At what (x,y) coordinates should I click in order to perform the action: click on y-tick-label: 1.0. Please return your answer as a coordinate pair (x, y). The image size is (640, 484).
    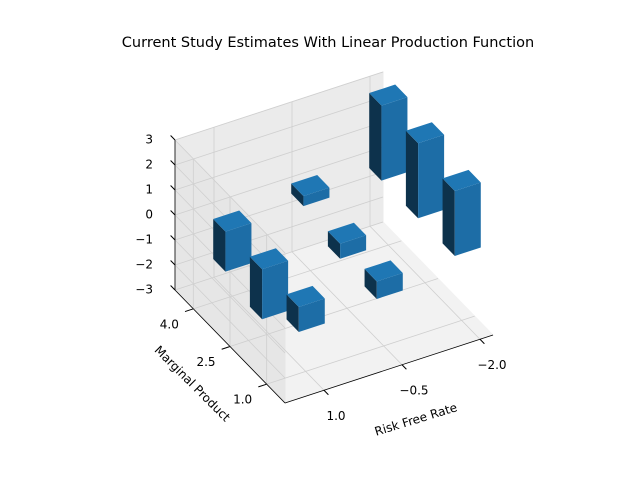
    Looking at the image, I should click on (242, 400).